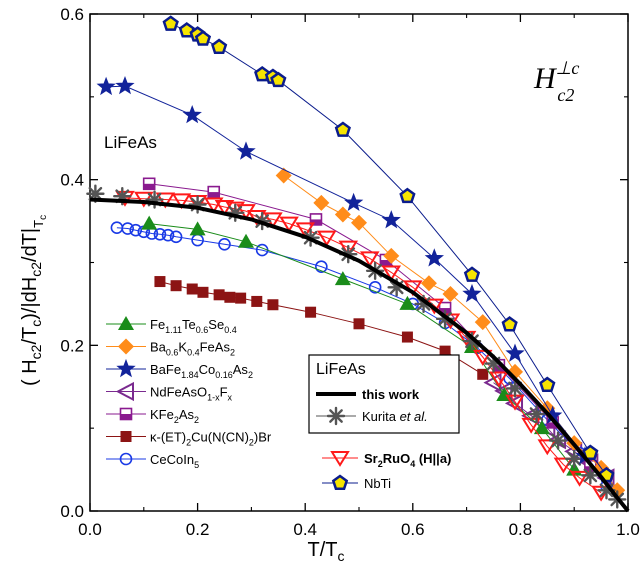 This screenshot has height=570, width=642. What do you see at coordinates (72, 180) in the screenshot?
I see `y-tick-label: 0.4` at bounding box center [72, 180].